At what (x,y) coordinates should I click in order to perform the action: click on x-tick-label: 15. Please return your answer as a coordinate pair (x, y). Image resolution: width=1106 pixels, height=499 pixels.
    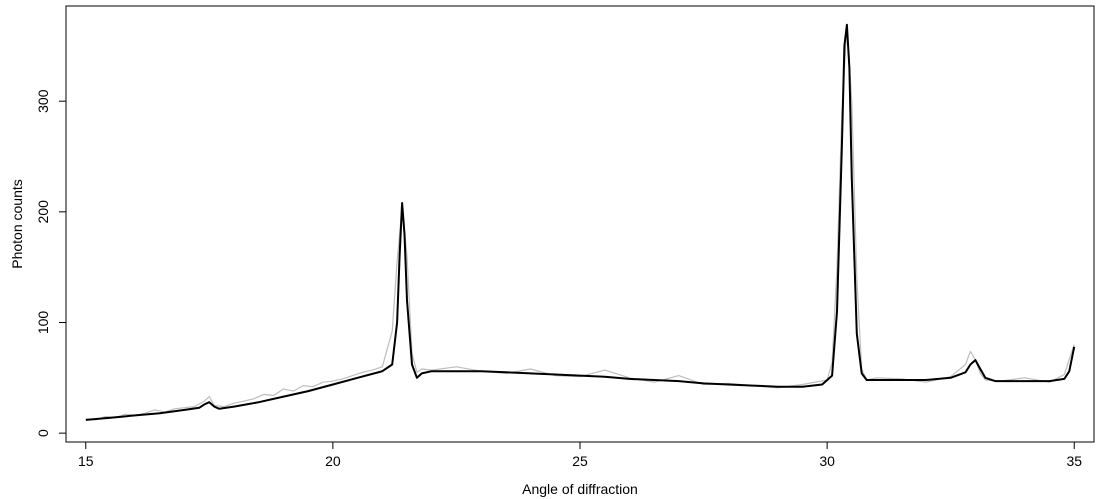
    Looking at the image, I should click on (86, 461).